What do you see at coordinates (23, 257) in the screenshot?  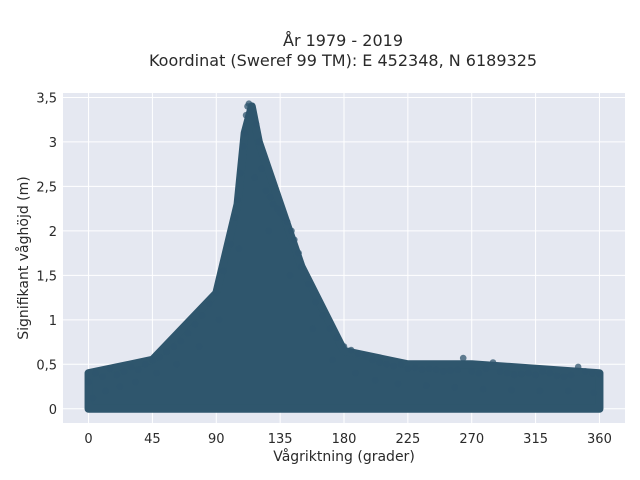 I see `y-axis-title: Signifikant våghöjd (m)` at bounding box center [23, 257].